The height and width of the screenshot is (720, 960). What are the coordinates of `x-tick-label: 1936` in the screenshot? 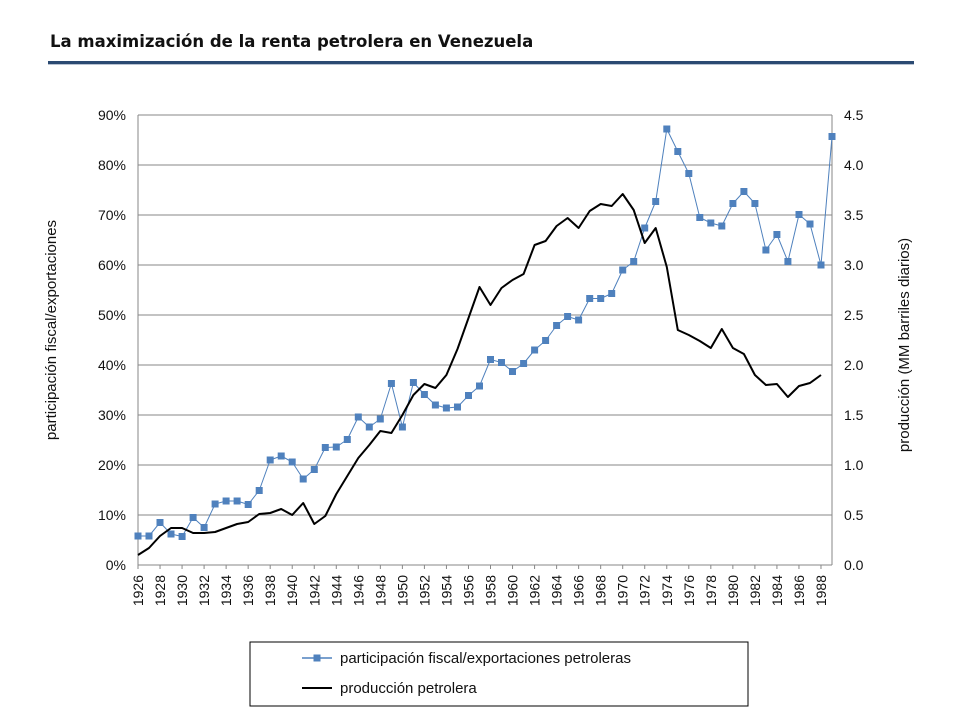 It's located at (248, 590).